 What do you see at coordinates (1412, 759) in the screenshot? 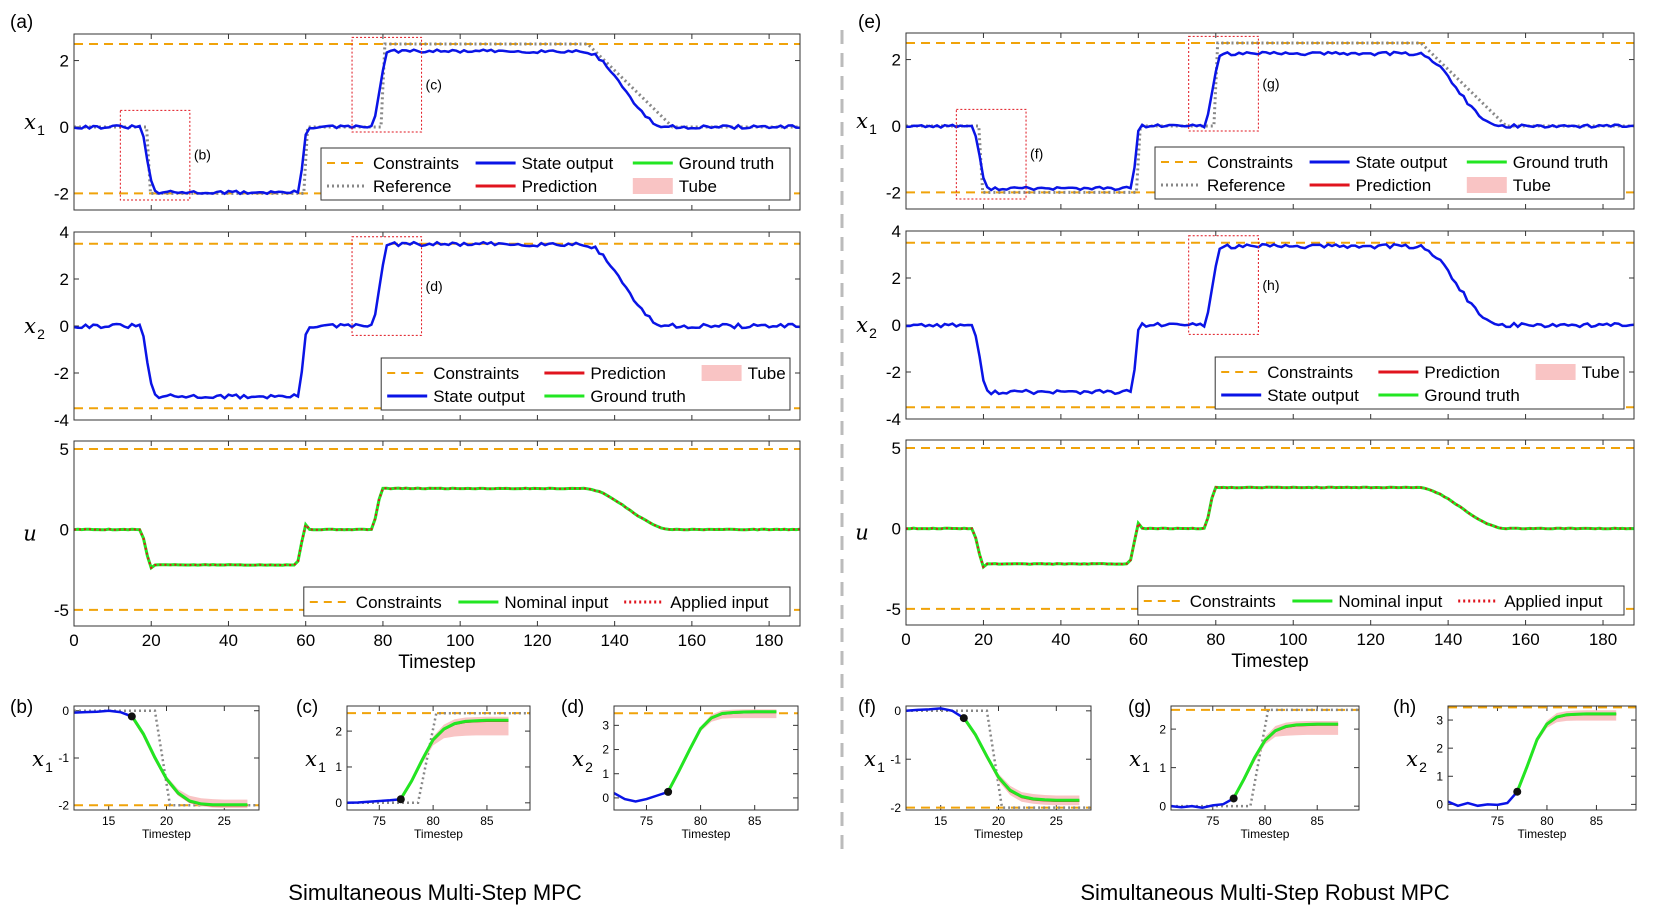
I see `ylabel-h: x` at bounding box center [1412, 759].